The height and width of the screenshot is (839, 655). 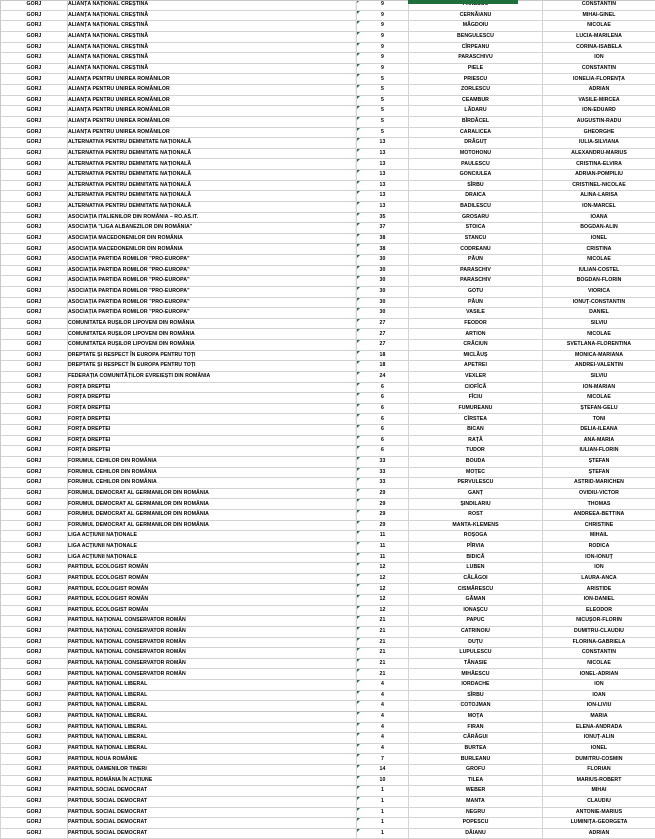 What do you see at coordinates (476, 546) in the screenshot?
I see `cell-surname: PÎRVIA` at bounding box center [476, 546].